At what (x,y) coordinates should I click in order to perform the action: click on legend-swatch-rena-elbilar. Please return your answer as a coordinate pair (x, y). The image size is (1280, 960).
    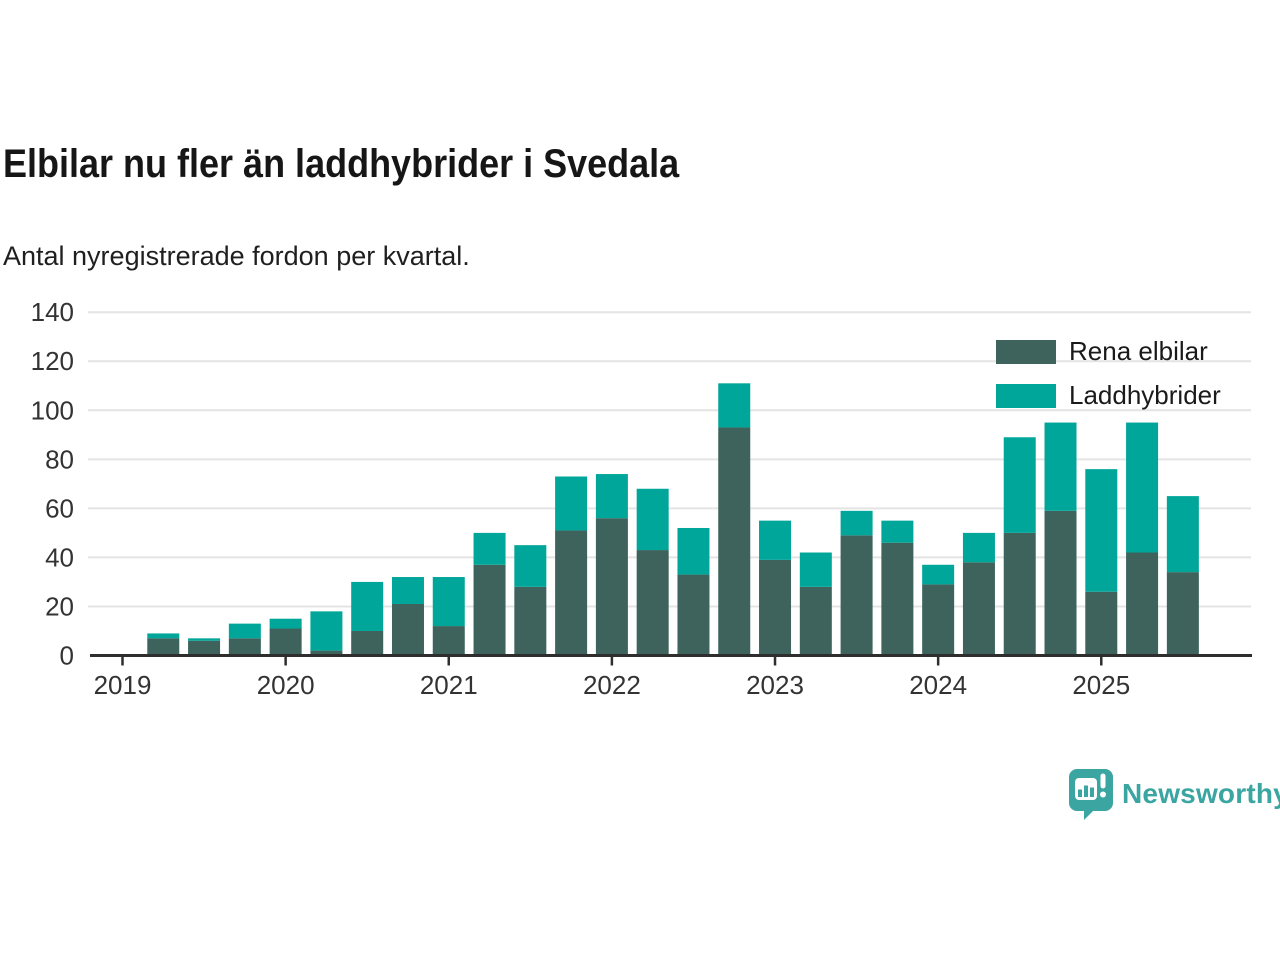
    Looking at the image, I should click on (1026, 351).